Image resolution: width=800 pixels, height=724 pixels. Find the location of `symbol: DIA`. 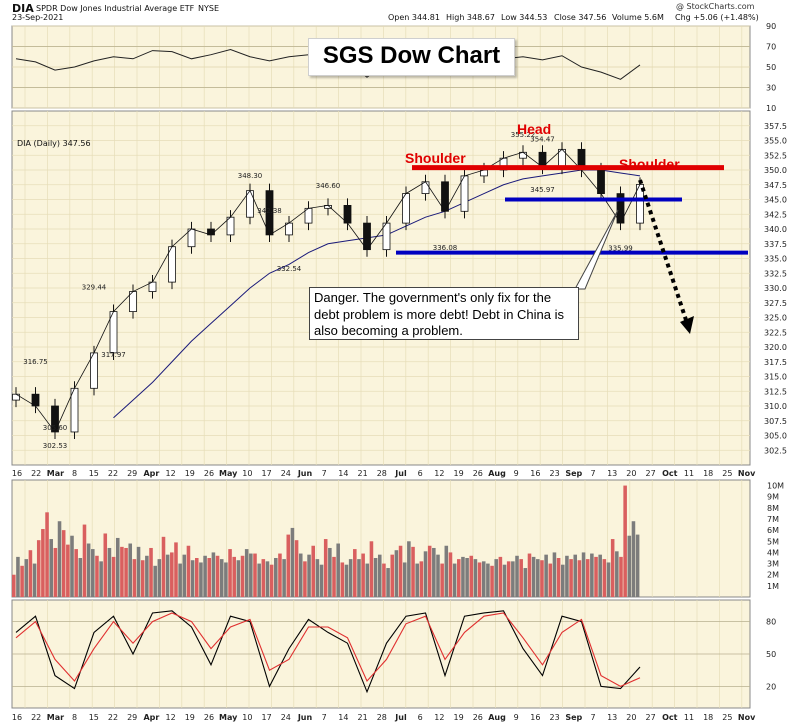

symbol: DIA is located at coordinates (23, 8).